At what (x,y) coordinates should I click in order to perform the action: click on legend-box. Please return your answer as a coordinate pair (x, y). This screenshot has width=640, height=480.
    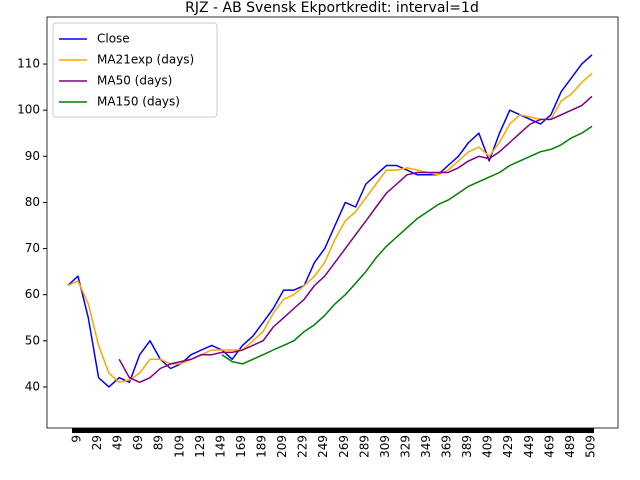
    Looking at the image, I should click on (135, 70).